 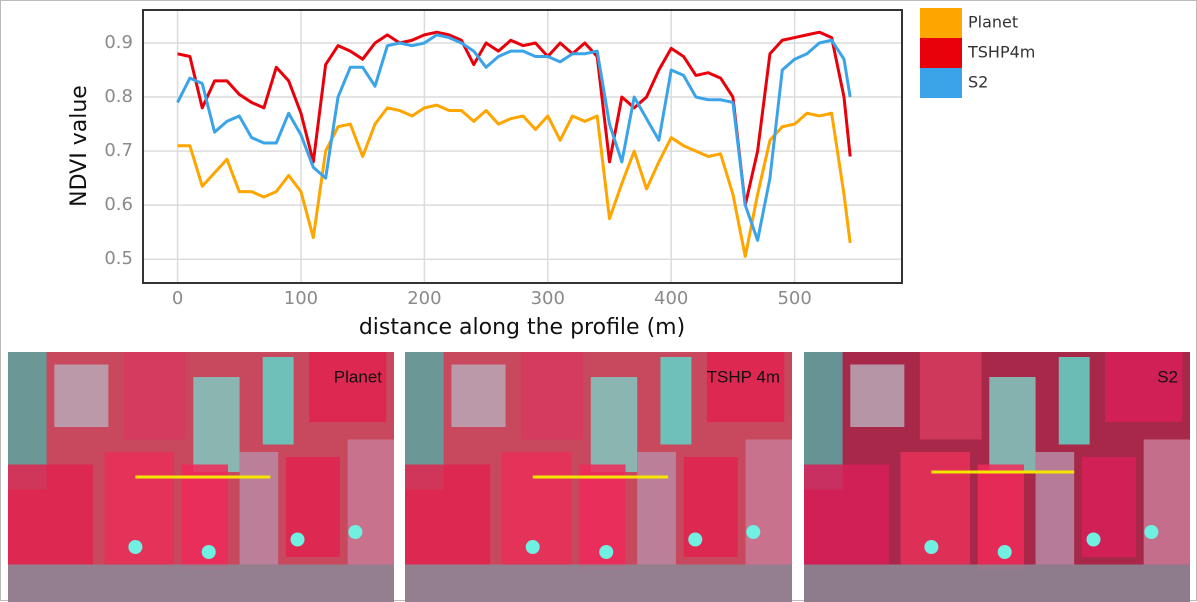 I want to click on legend-label: TSHP4m, so click(x=1001, y=52).